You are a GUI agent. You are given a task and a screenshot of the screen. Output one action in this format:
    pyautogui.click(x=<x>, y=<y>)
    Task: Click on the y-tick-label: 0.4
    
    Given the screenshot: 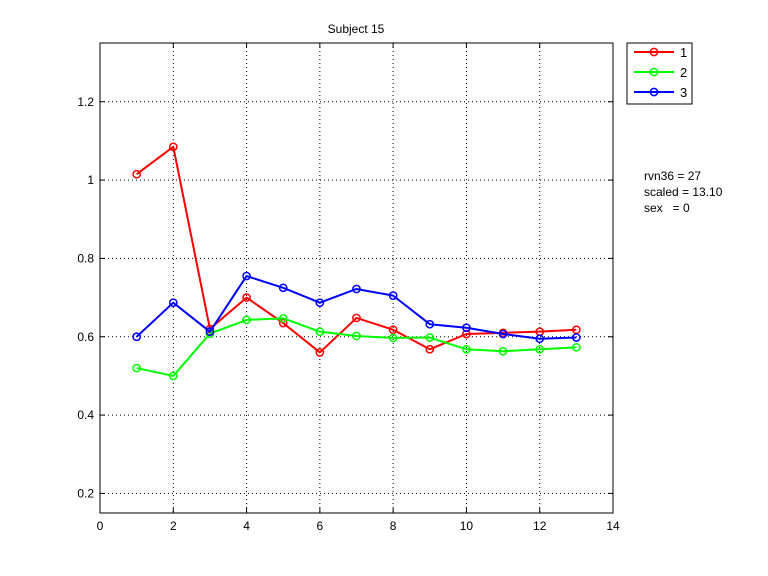 What is the action you would take?
    pyautogui.click(x=85, y=415)
    